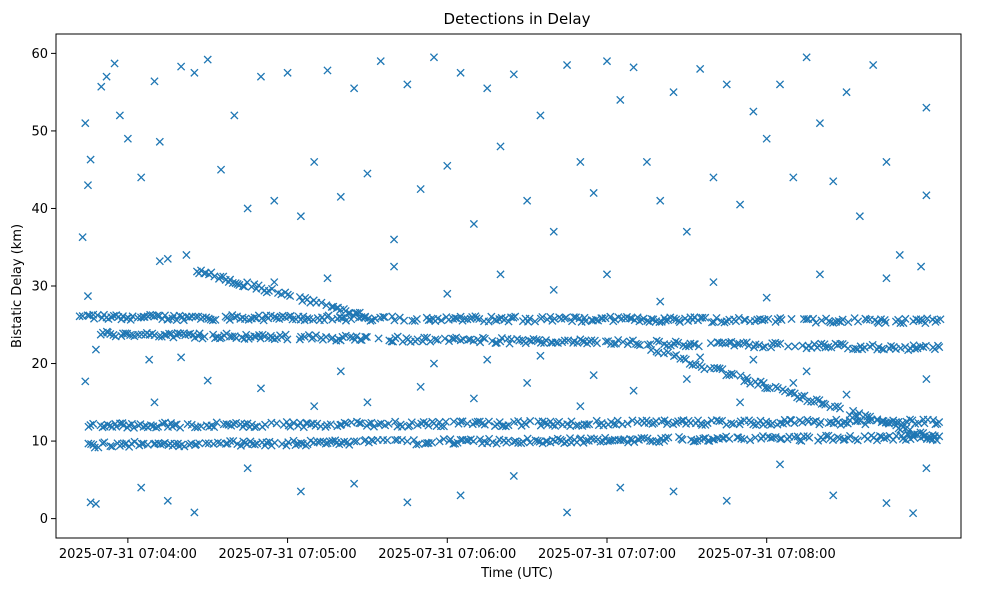  Describe the element at coordinates (607, 554) in the screenshot. I see `x-tick-label: 2025-07-31 07:07:00` at that location.